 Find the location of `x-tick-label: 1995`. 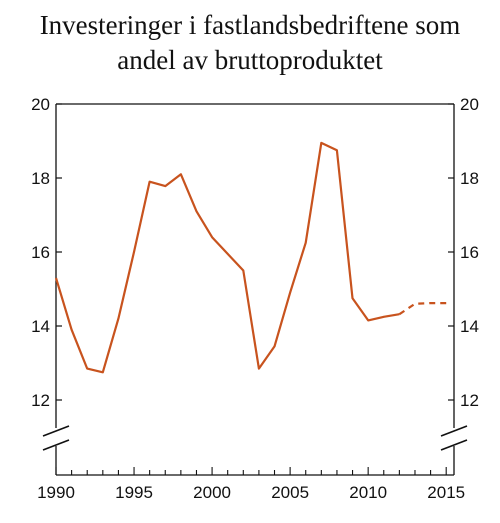

x-tick-label: 1995 is located at coordinates (134, 492).